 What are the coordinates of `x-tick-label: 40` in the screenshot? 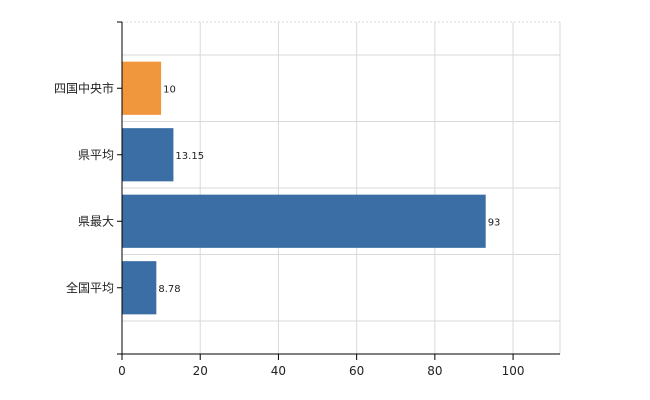 It's located at (278, 371).